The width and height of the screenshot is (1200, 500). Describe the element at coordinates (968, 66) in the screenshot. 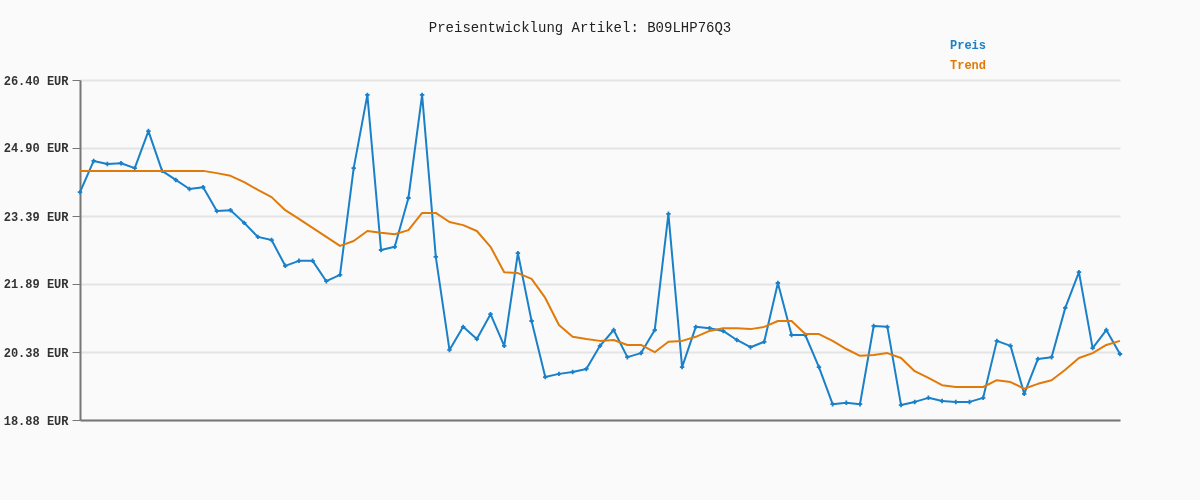

I see `text: Trend` at that location.